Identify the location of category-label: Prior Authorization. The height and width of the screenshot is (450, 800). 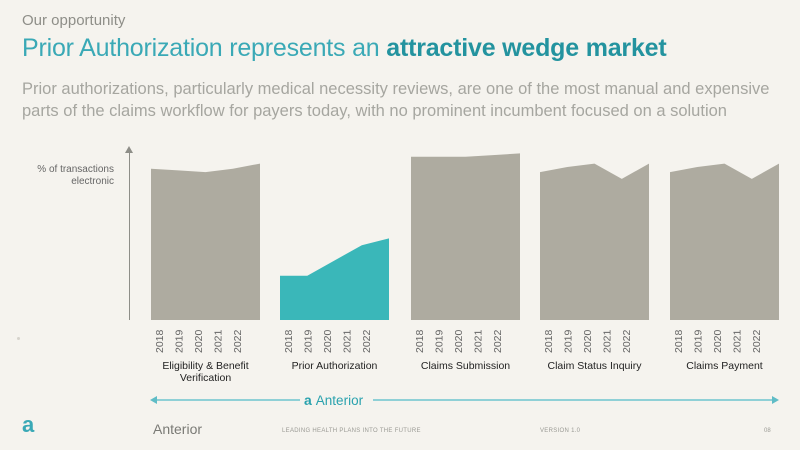
(334, 366).